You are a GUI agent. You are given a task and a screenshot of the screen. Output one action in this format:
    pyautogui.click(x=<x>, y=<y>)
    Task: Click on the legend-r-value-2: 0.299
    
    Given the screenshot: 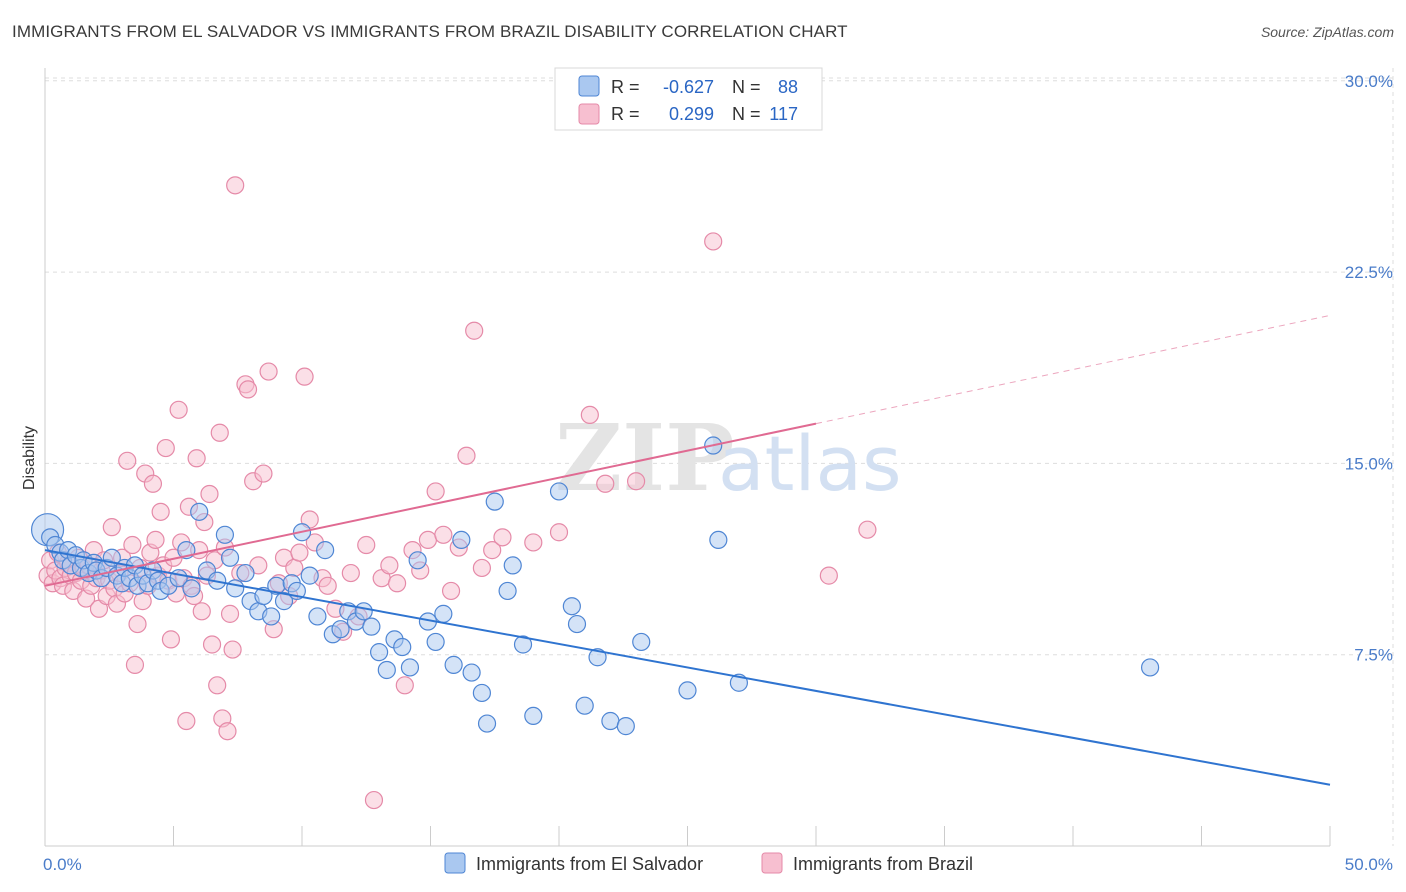 What is the action you would take?
    pyautogui.click(x=691, y=114)
    